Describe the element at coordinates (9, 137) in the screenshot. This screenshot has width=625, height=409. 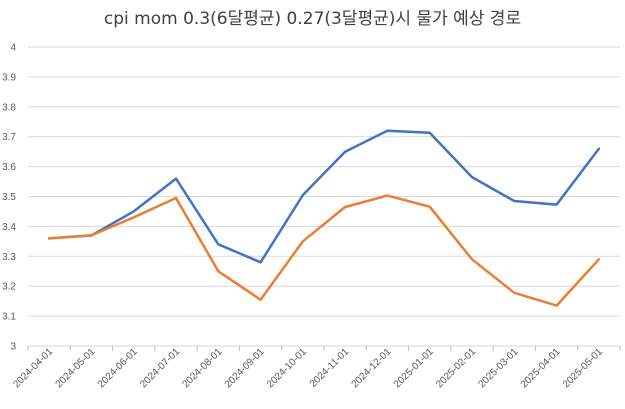
I see `y-tick-label: 3.7` at that location.